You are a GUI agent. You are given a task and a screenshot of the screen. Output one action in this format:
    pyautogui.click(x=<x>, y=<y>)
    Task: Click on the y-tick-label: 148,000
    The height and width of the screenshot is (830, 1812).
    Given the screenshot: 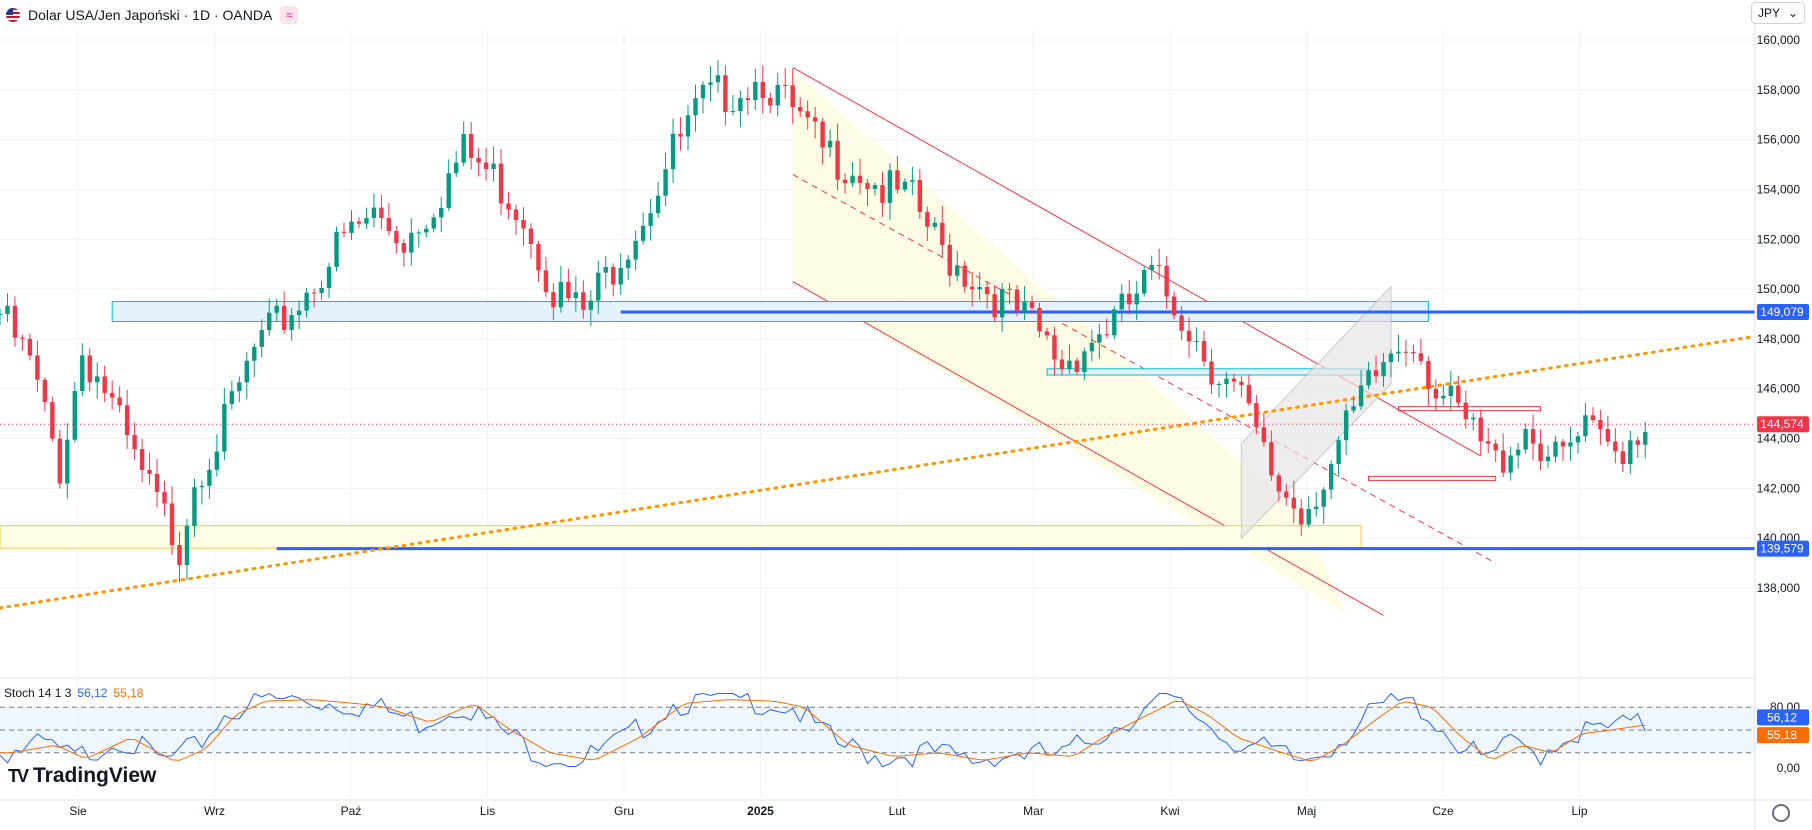 What is the action you would take?
    pyautogui.click(x=1779, y=339)
    